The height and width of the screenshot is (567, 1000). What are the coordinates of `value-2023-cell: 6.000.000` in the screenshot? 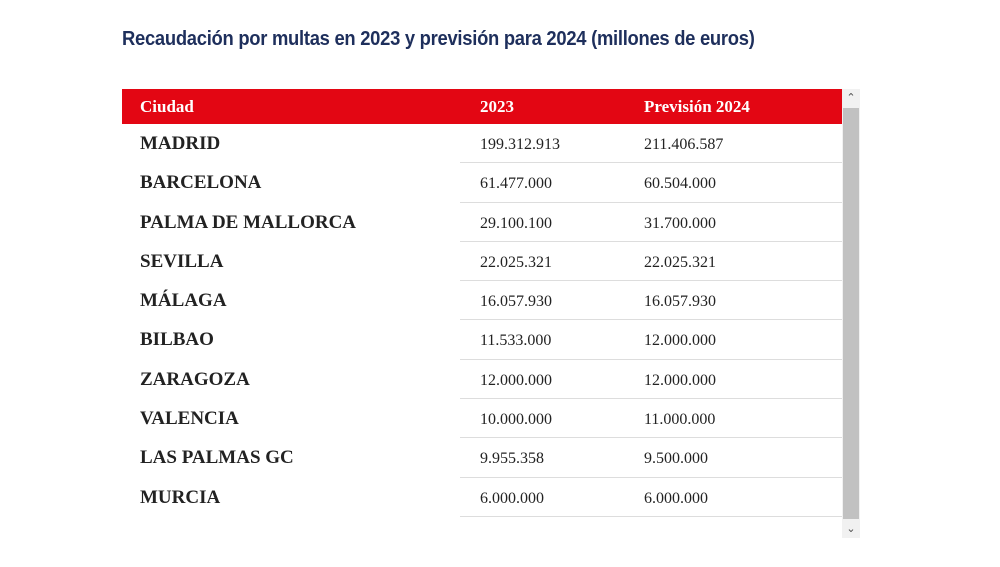 It's located at (512, 498).